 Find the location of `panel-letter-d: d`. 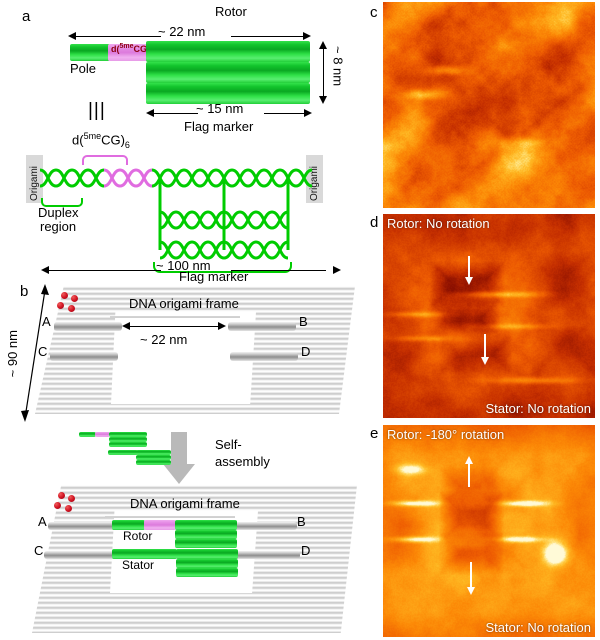

panel-letter-d: d is located at coordinates (374, 222).